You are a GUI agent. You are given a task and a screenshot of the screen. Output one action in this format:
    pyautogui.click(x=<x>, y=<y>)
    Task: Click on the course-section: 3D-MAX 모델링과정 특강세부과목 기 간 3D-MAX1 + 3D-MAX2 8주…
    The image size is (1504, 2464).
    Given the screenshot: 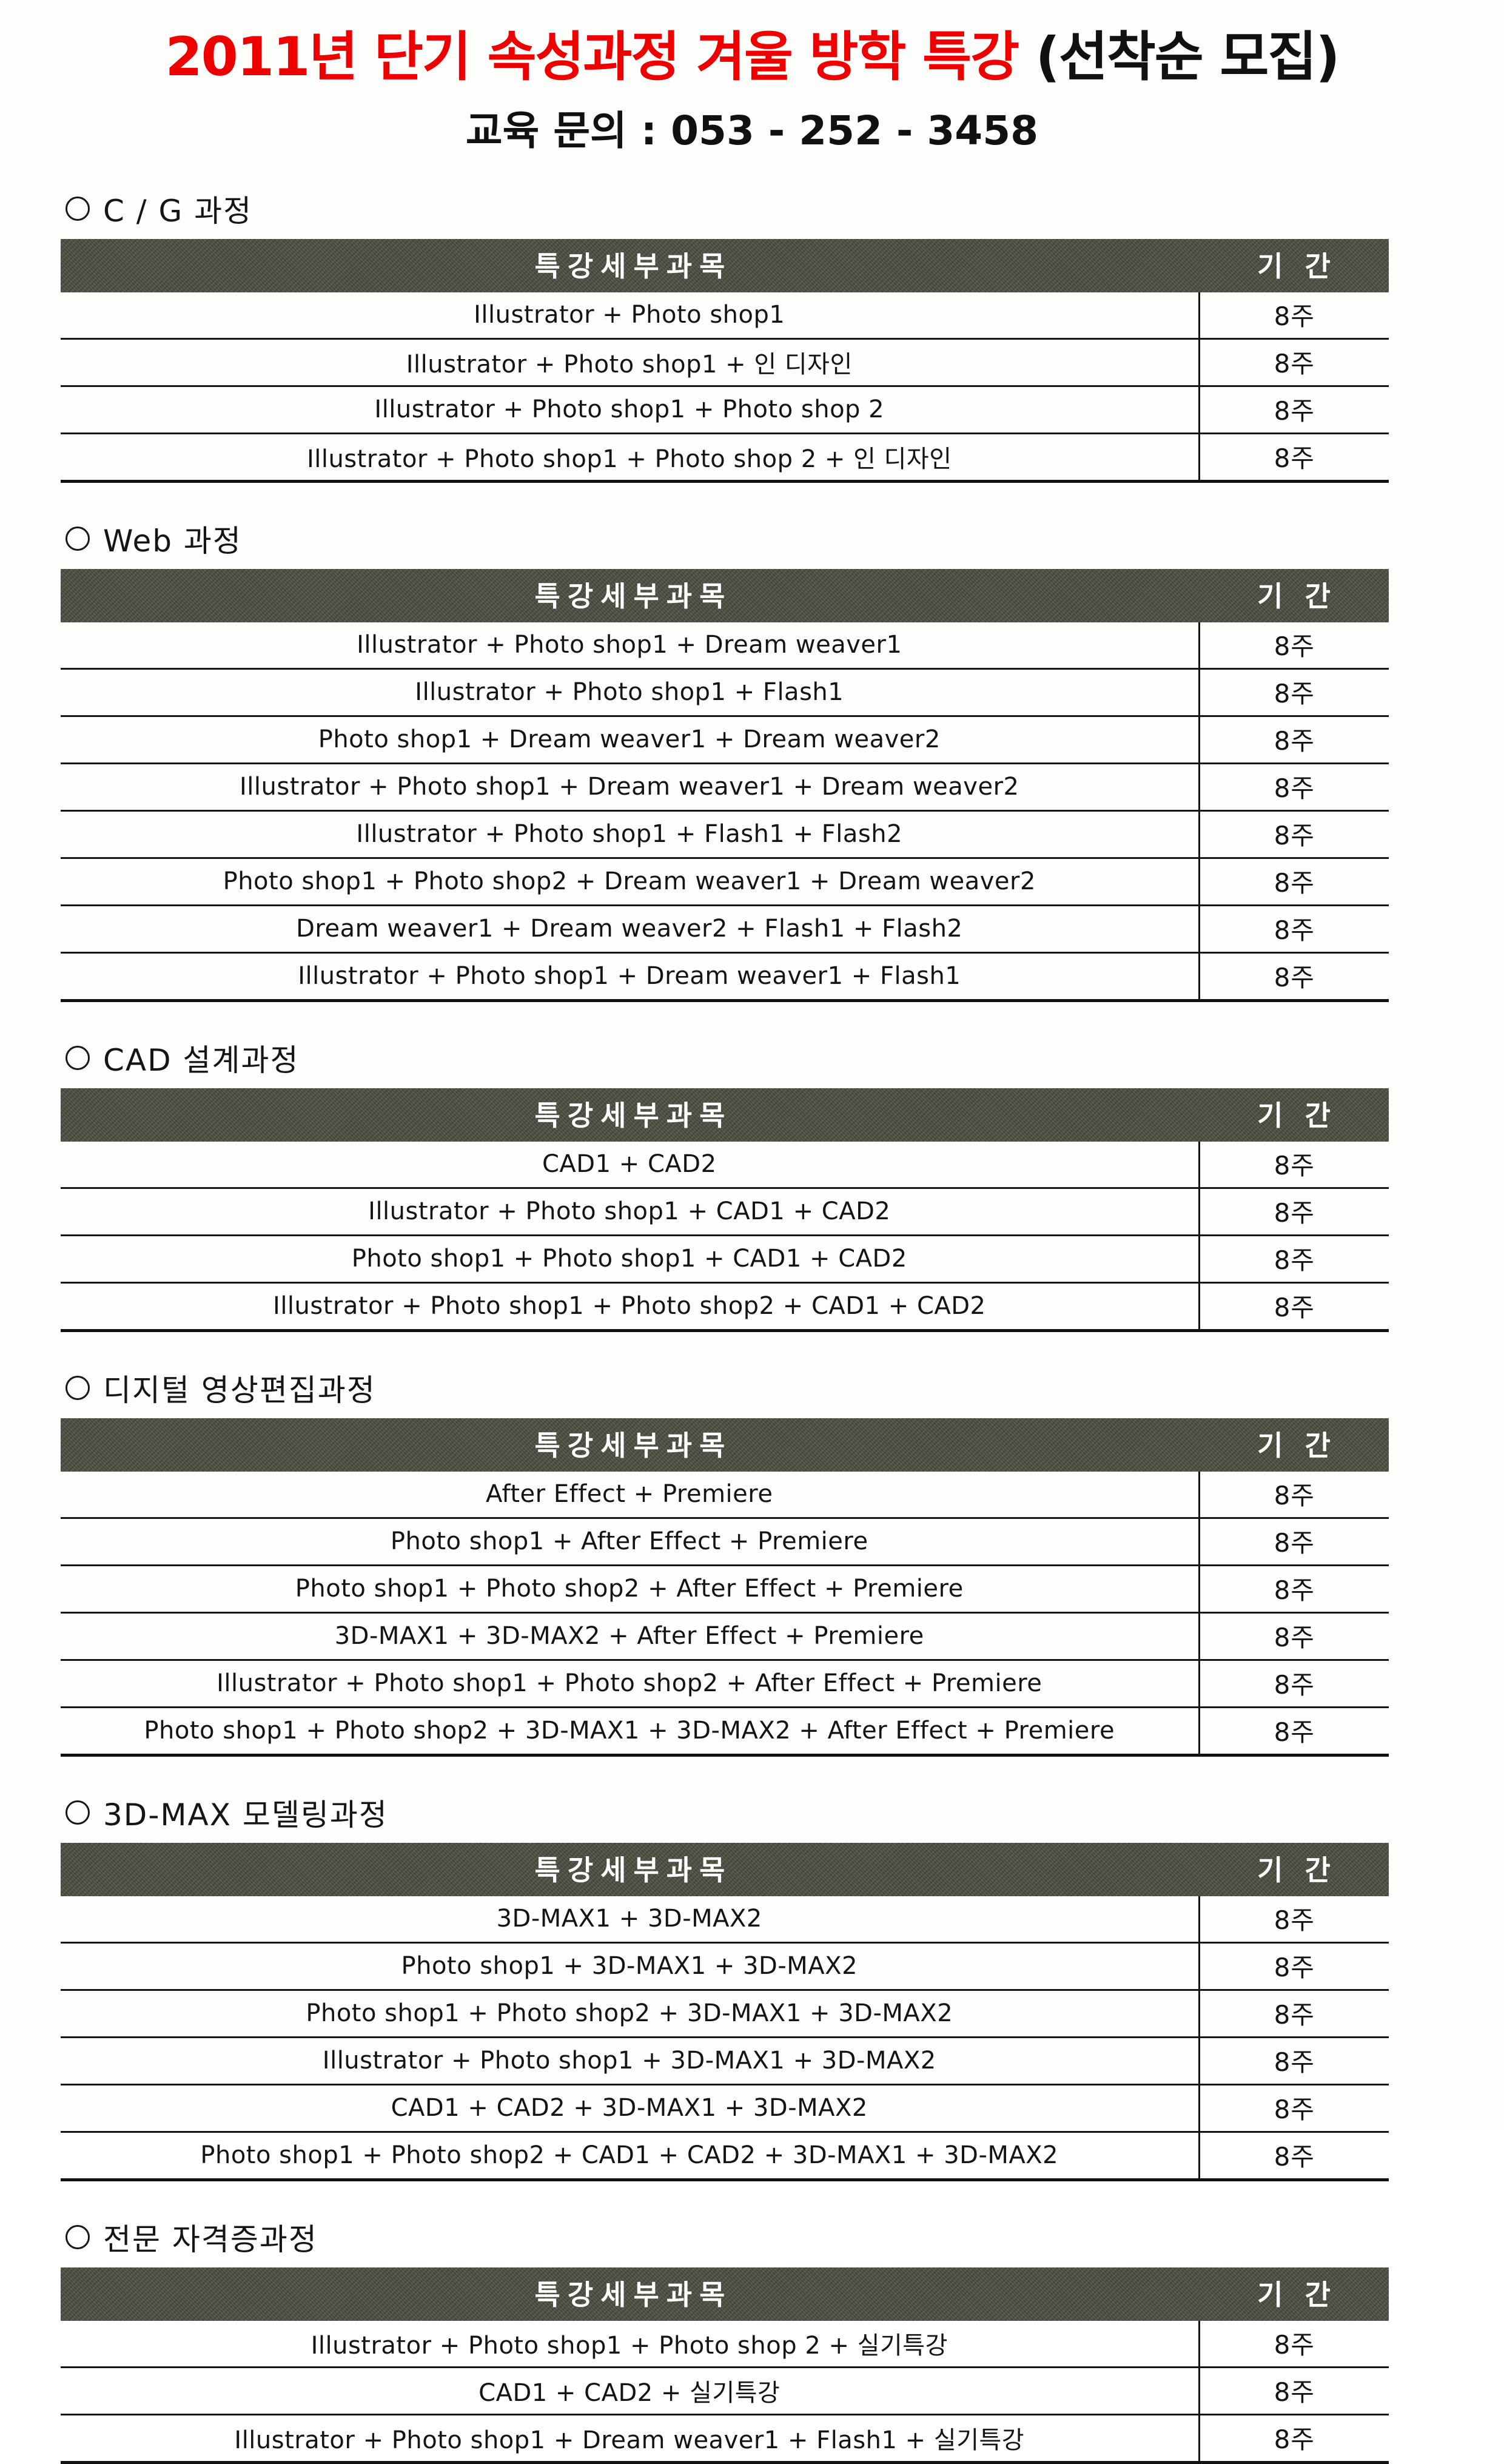 What is the action you would take?
    pyautogui.click(x=752, y=1987)
    